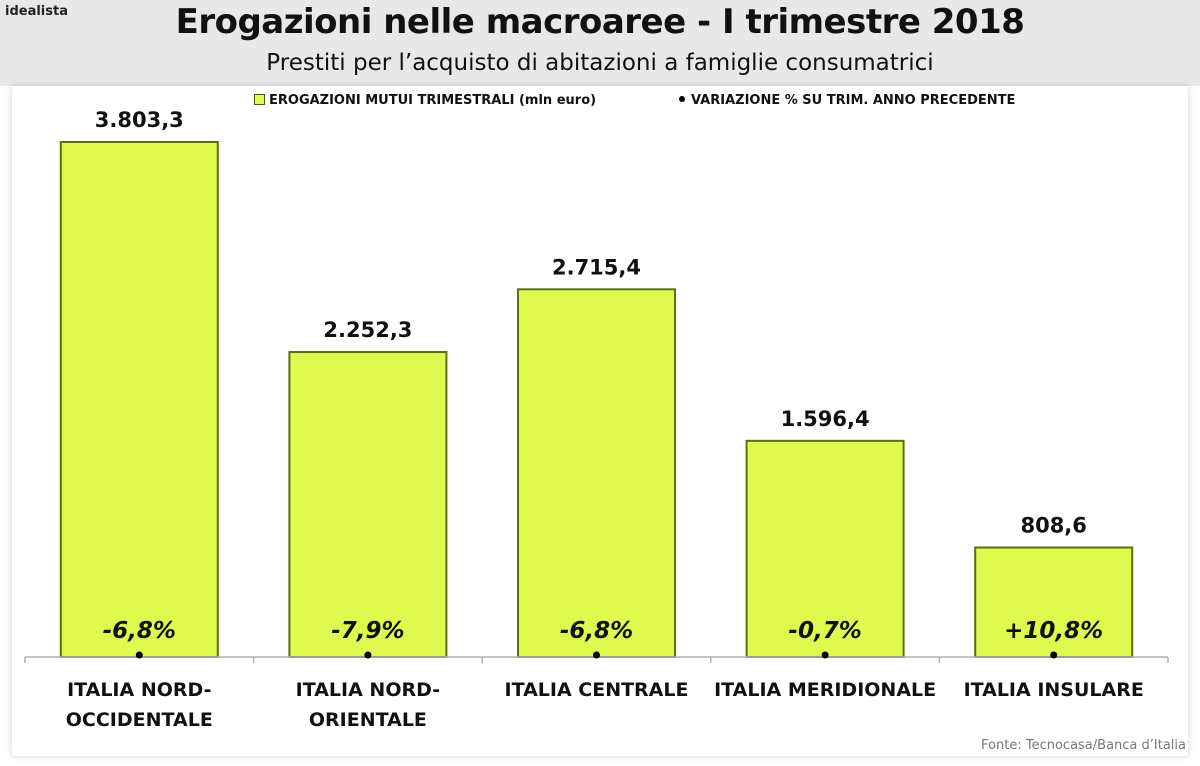 The width and height of the screenshot is (1200, 766). Describe the element at coordinates (596, 267) in the screenshot. I see `bar-value-label: 2.715,4` at that location.